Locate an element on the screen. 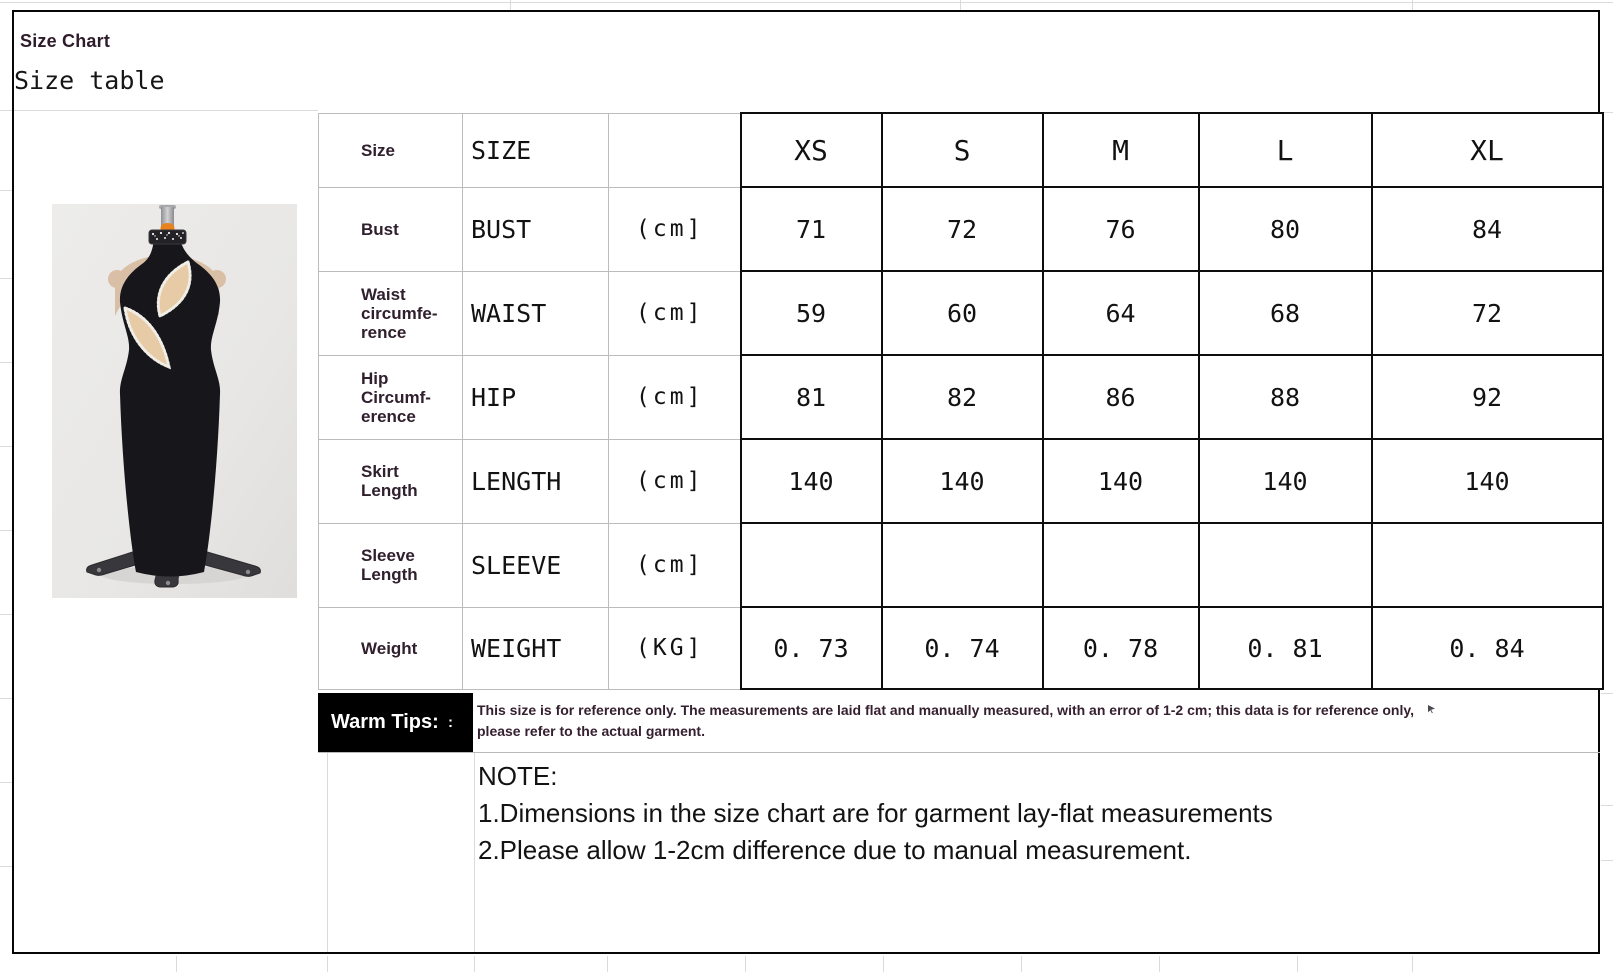 The image size is (1613, 972). size-column-header: M is located at coordinates (1120, 150).